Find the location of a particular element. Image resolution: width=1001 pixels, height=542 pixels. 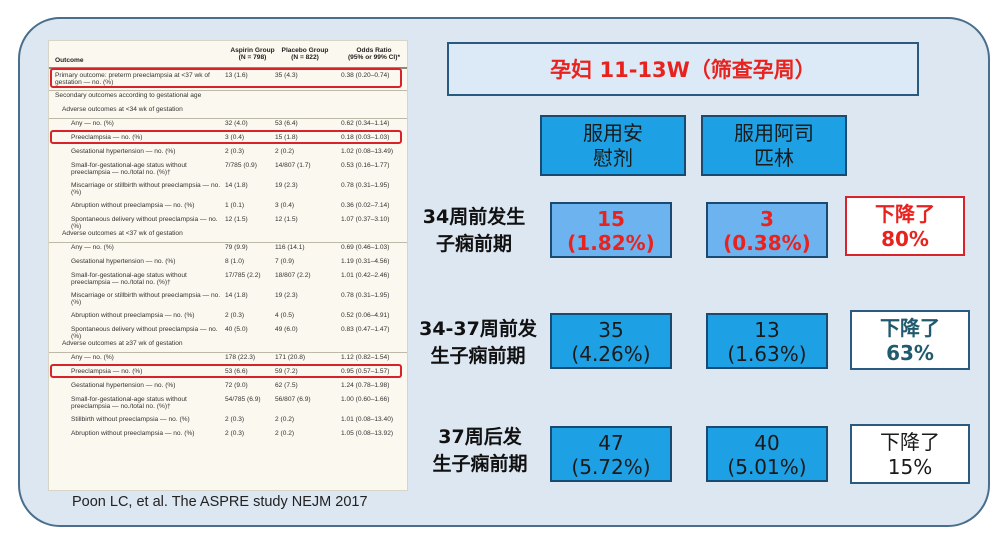

table-cell: 7 (0.9) is located at coordinates (285, 261).